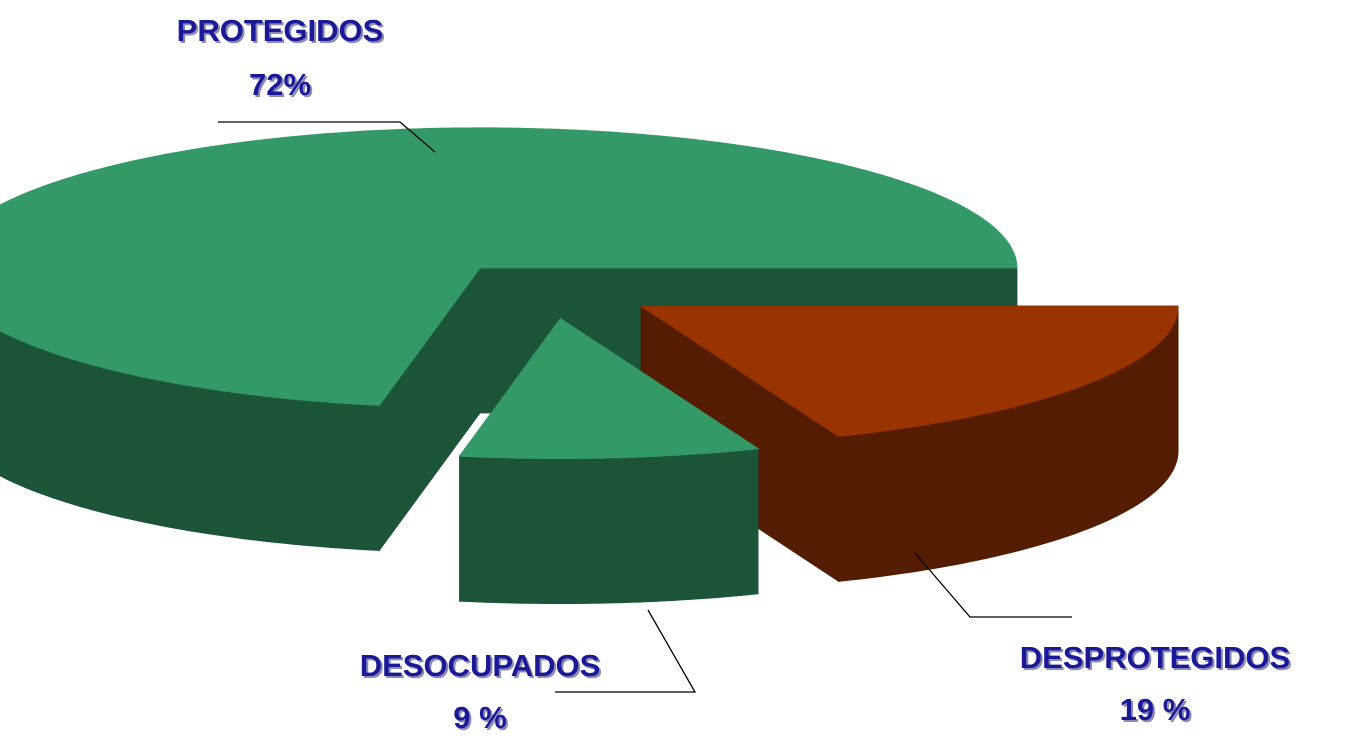  I want to click on slice-label: DESOCUPADOS, so click(480, 665).